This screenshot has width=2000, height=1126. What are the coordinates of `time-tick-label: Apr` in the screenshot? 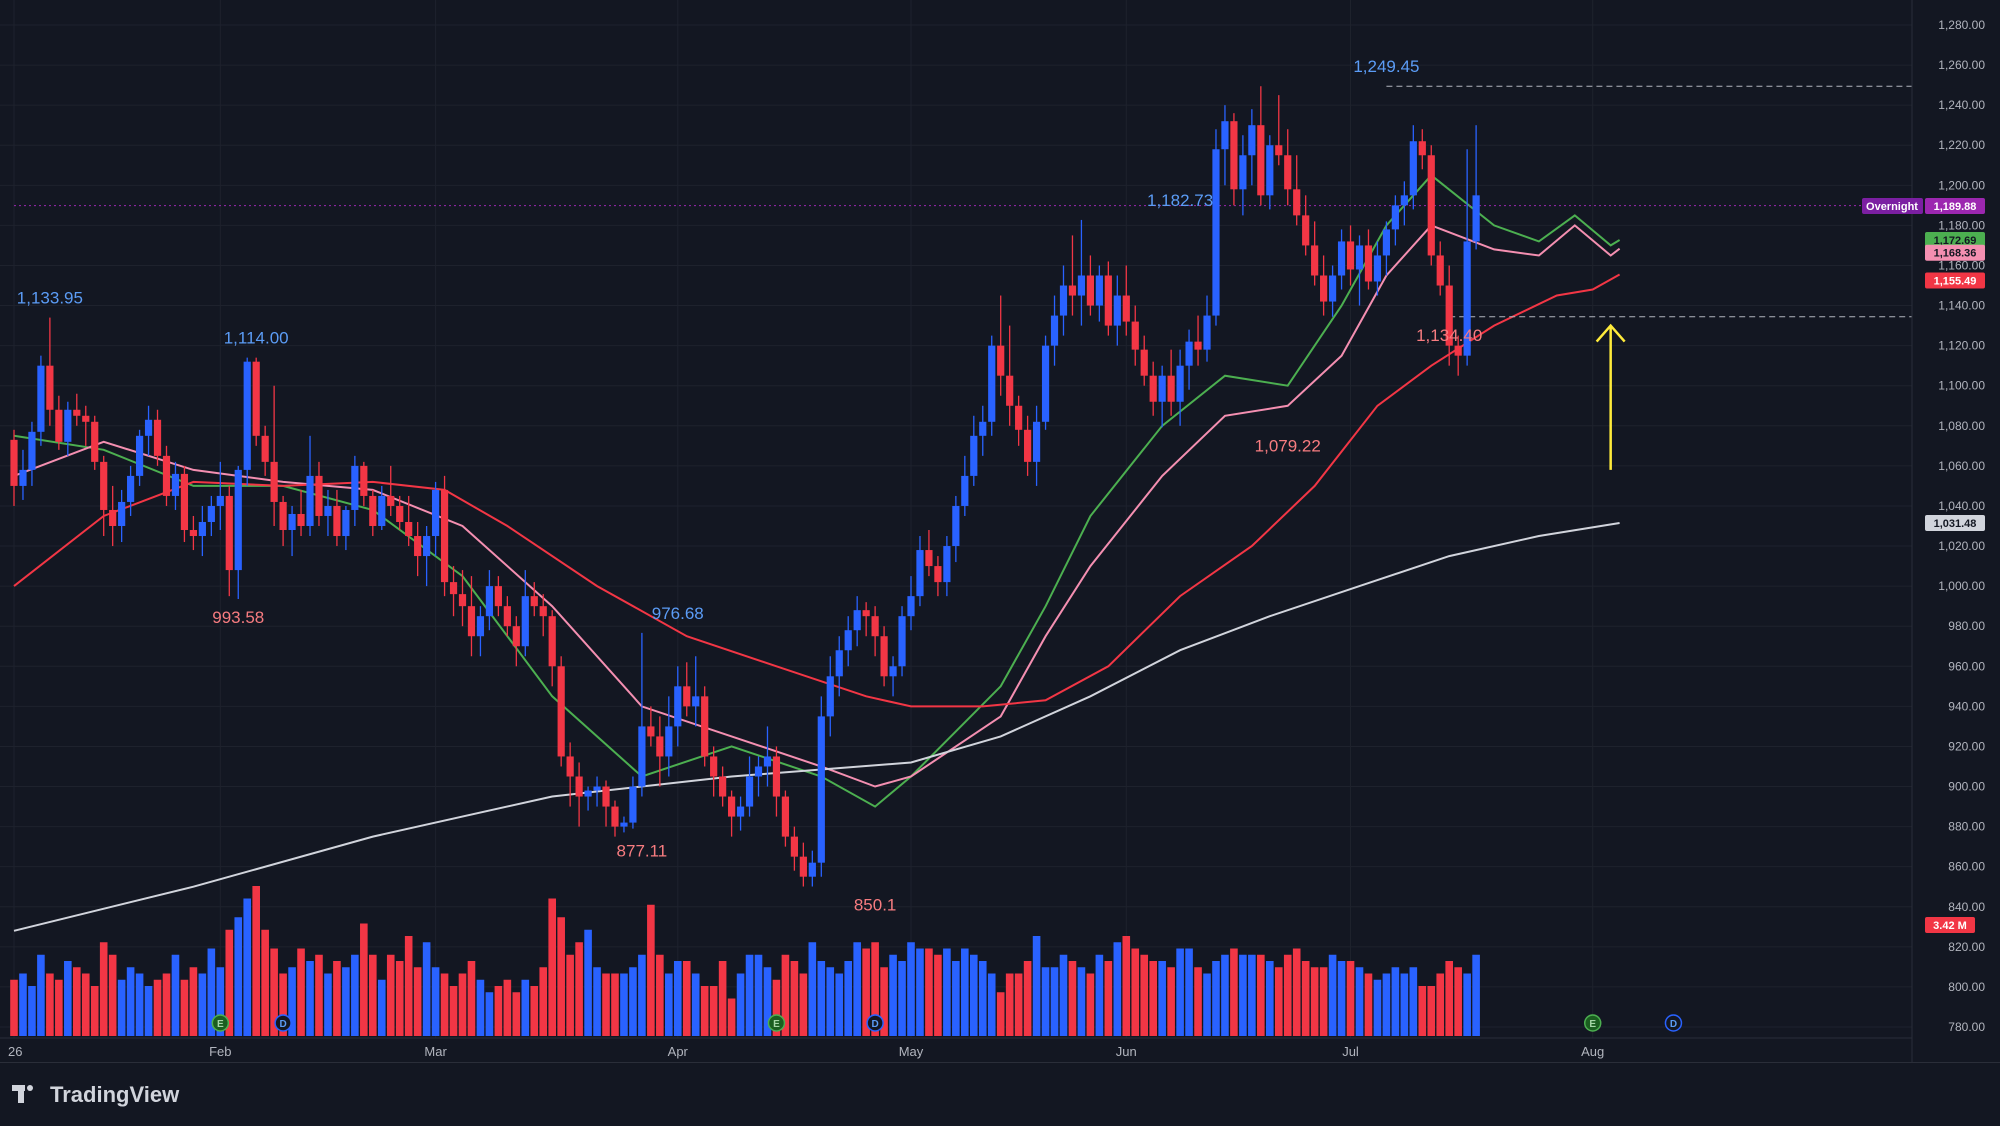 It's located at (678, 1051).